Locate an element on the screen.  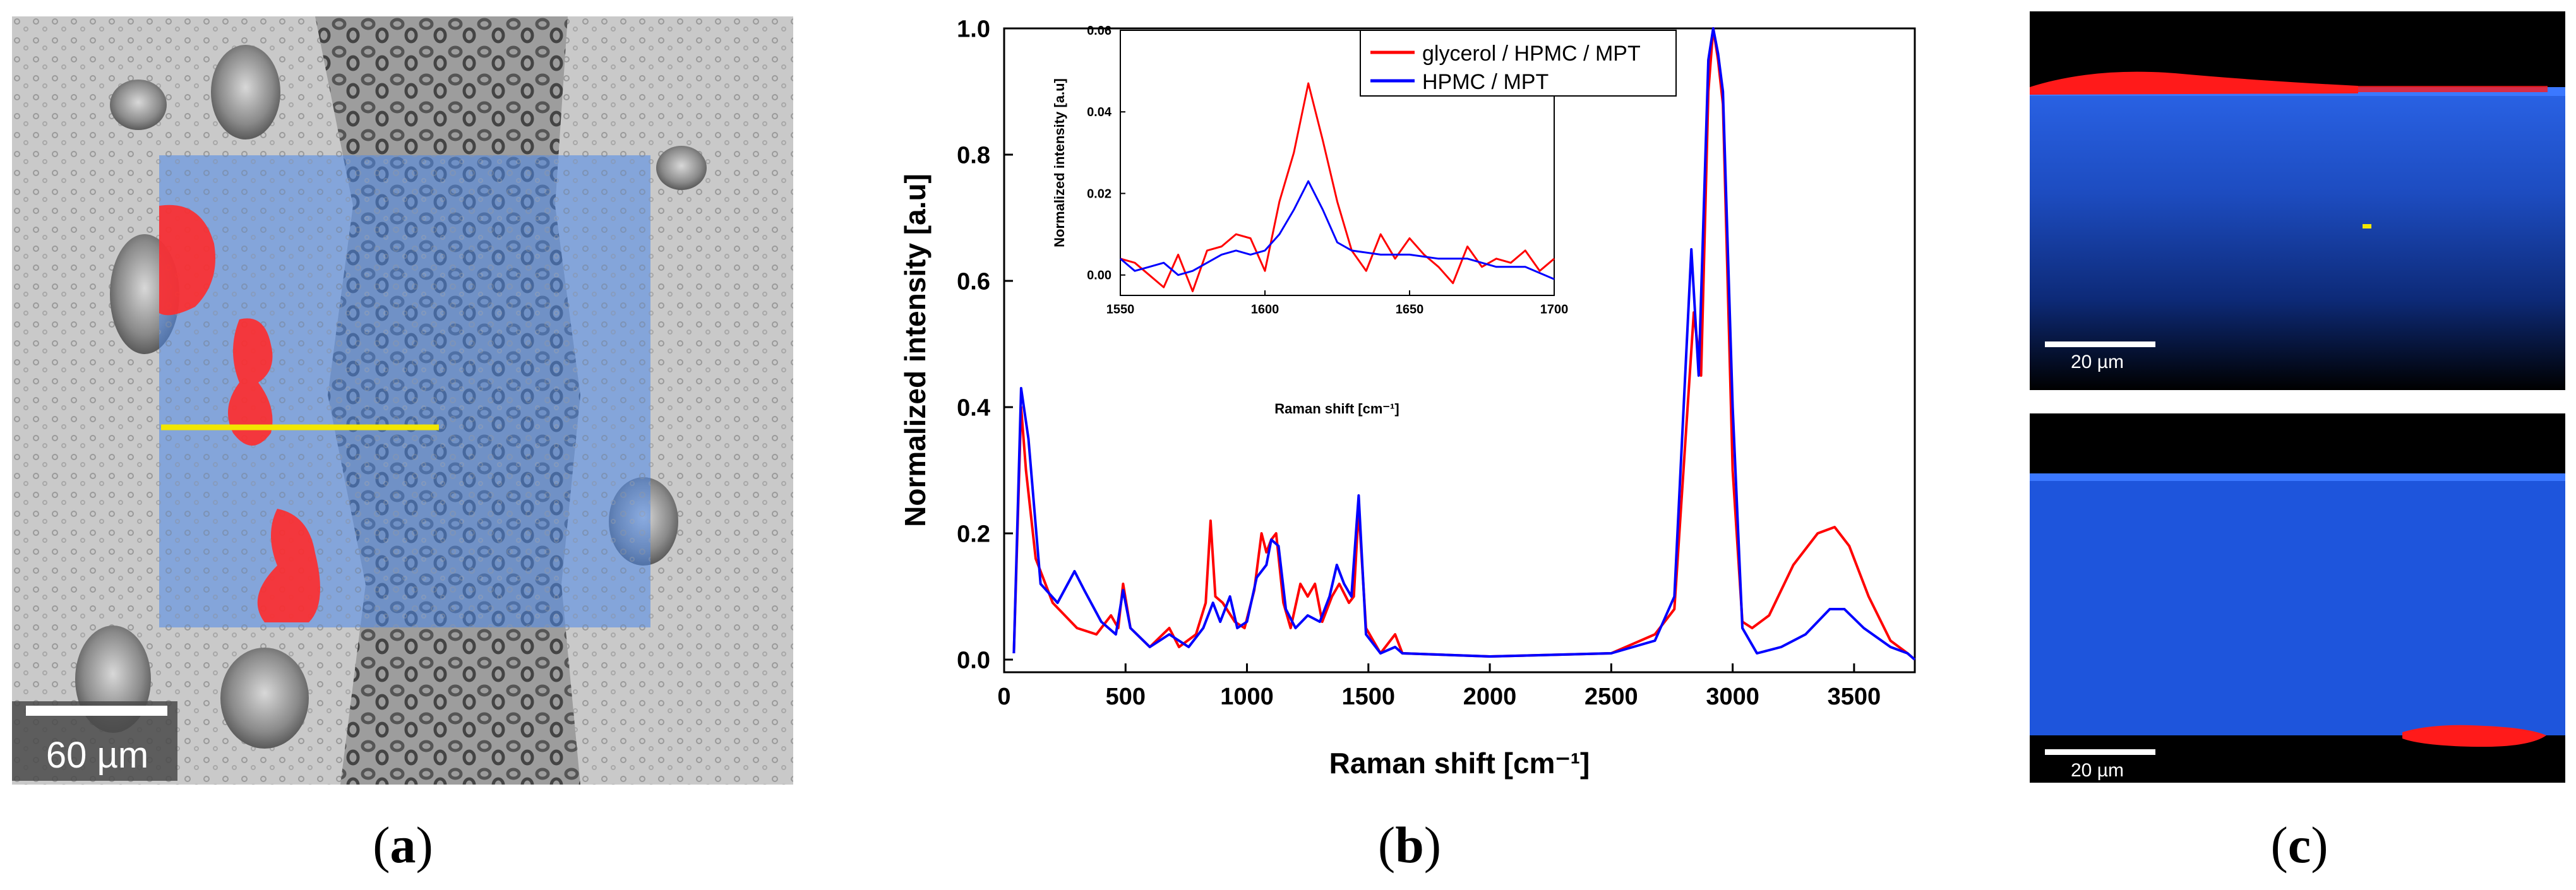
y-tick-label: 0.8 is located at coordinates (973, 155).